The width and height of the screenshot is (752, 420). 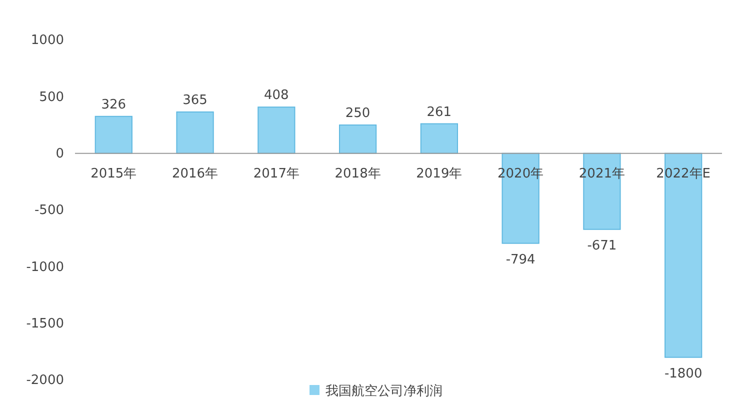 What do you see at coordinates (357, 113) in the screenshot?
I see `data-label: 250` at bounding box center [357, 113].